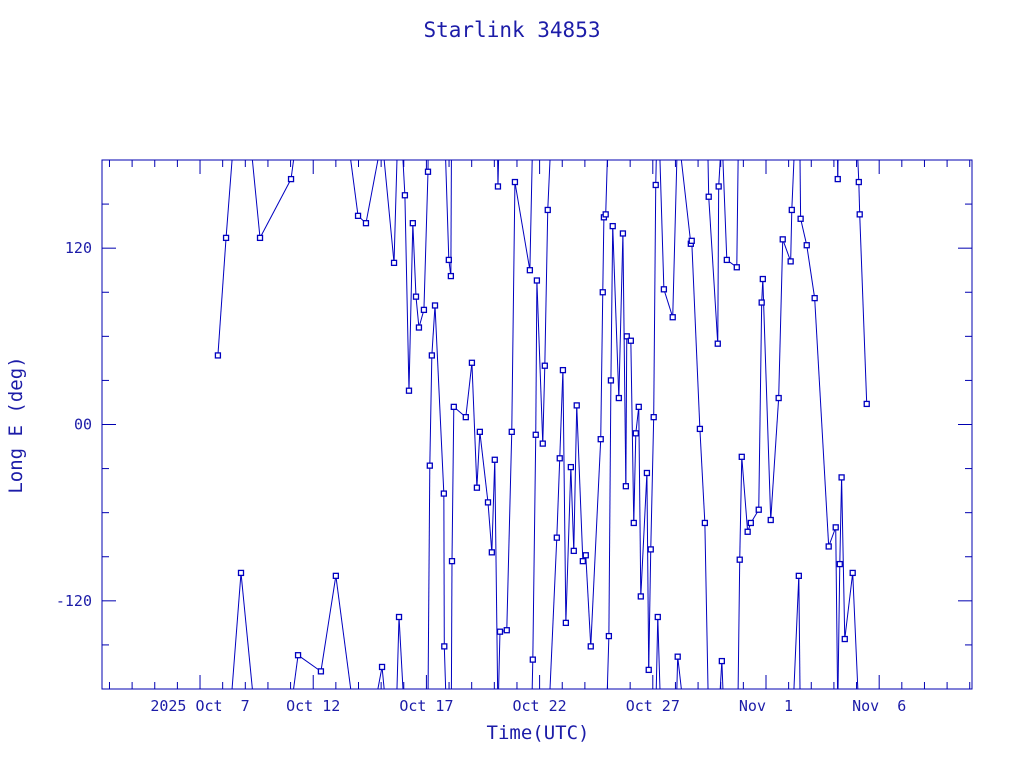  I want to click on x-tick-label: Oct 27, so click(653, 706).